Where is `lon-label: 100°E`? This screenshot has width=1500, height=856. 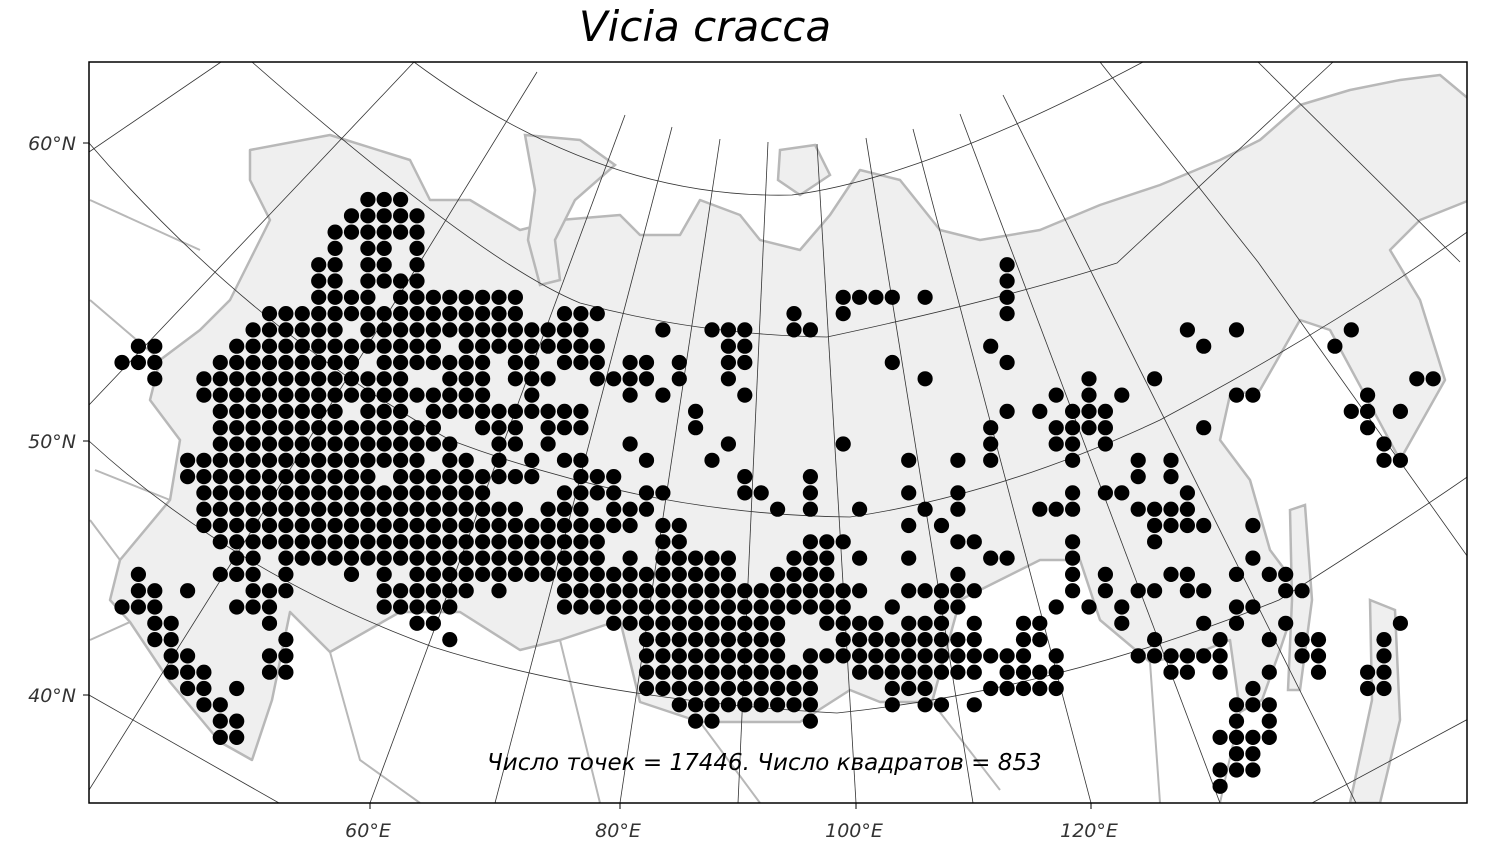 lon-label: 100°E is located at coordinates (854, 831).